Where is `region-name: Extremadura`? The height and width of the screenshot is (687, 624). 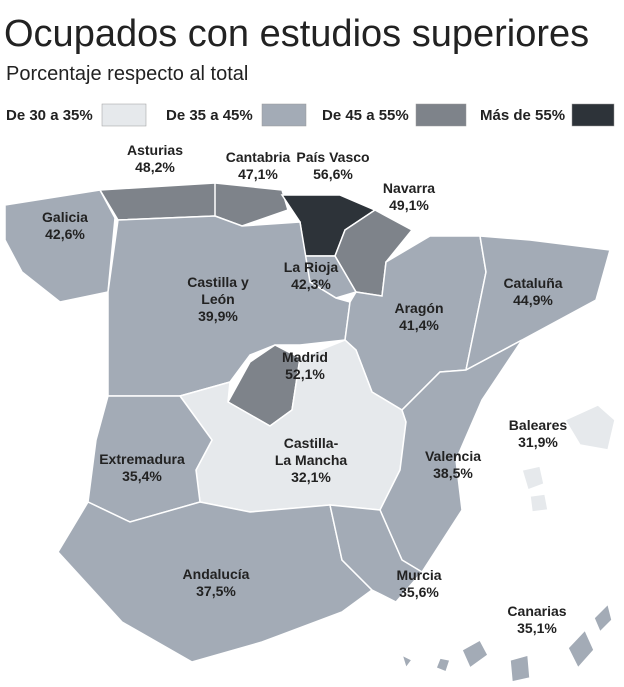 region-name: Extremadura is located at coordinates (142, 459).